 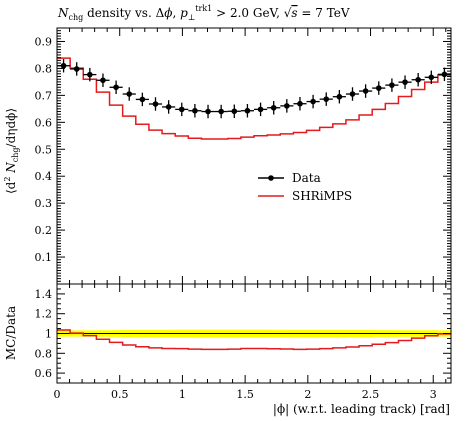 What do you see at coordinates (192, 17) in the screenshot?
I see `title-p-sub: ⊥` at bounding box center [192, 17].